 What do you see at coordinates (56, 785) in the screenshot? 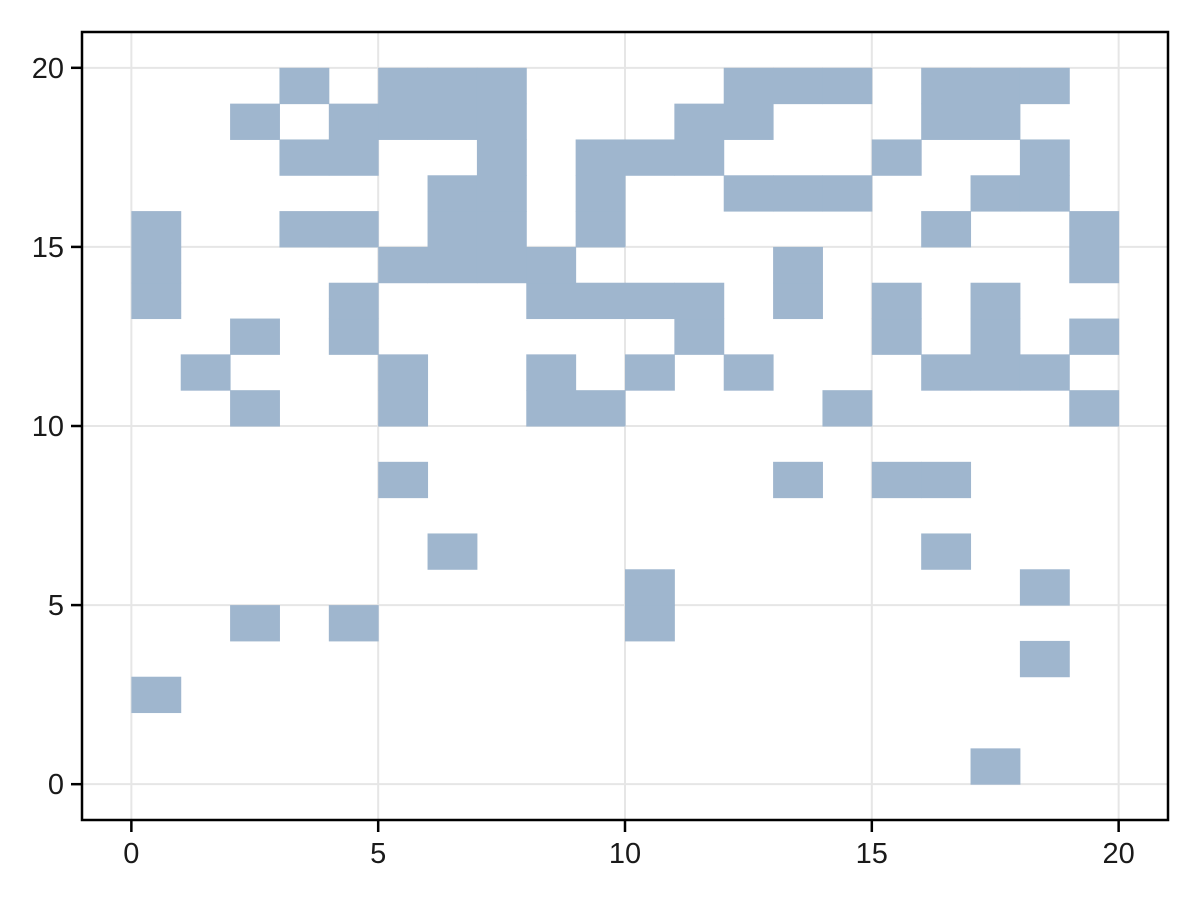
I see `y-tick-label: 0` at bounding box center [56, 785].